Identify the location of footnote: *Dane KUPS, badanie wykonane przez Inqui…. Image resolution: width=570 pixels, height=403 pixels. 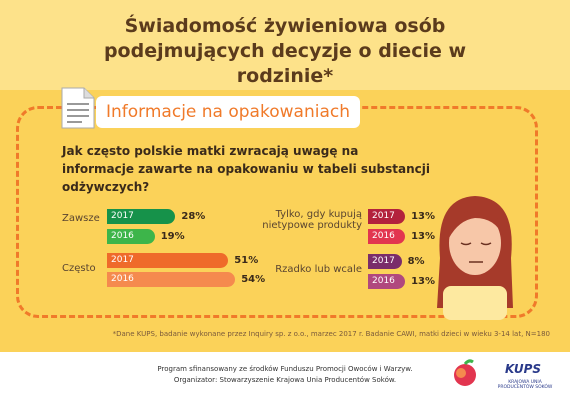
(331, 334).